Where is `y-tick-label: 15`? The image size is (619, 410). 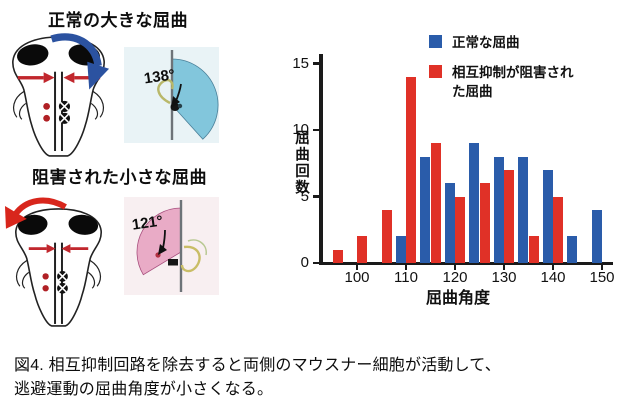 y-tick-label: 15 is located at coordinates (300, 63).